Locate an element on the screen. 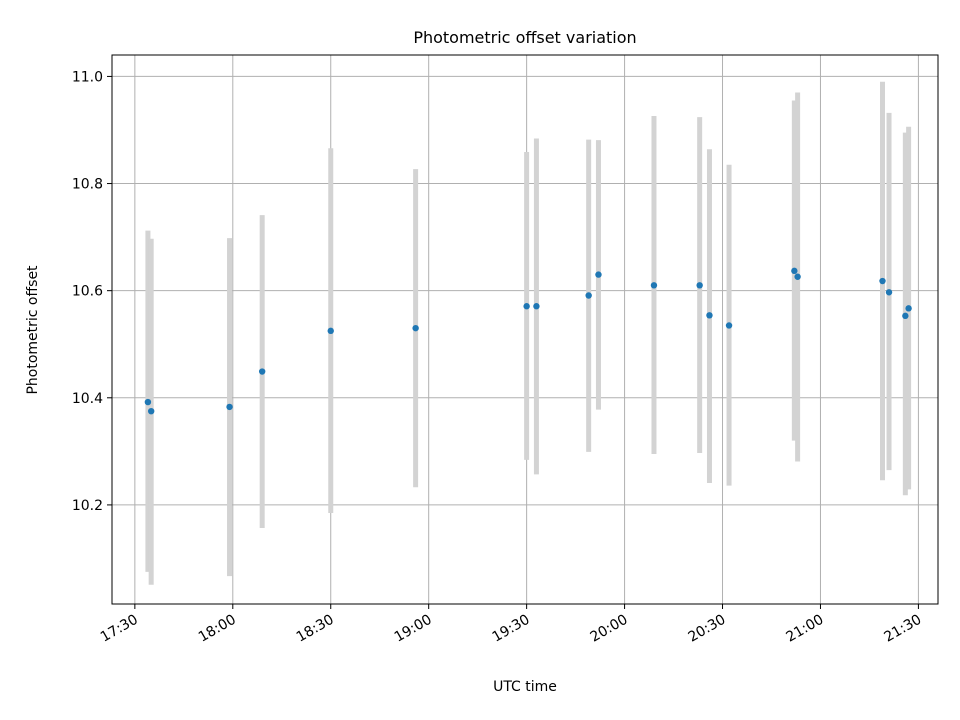  y-tick-label: 10.4 is located at coordinates (87, 399).